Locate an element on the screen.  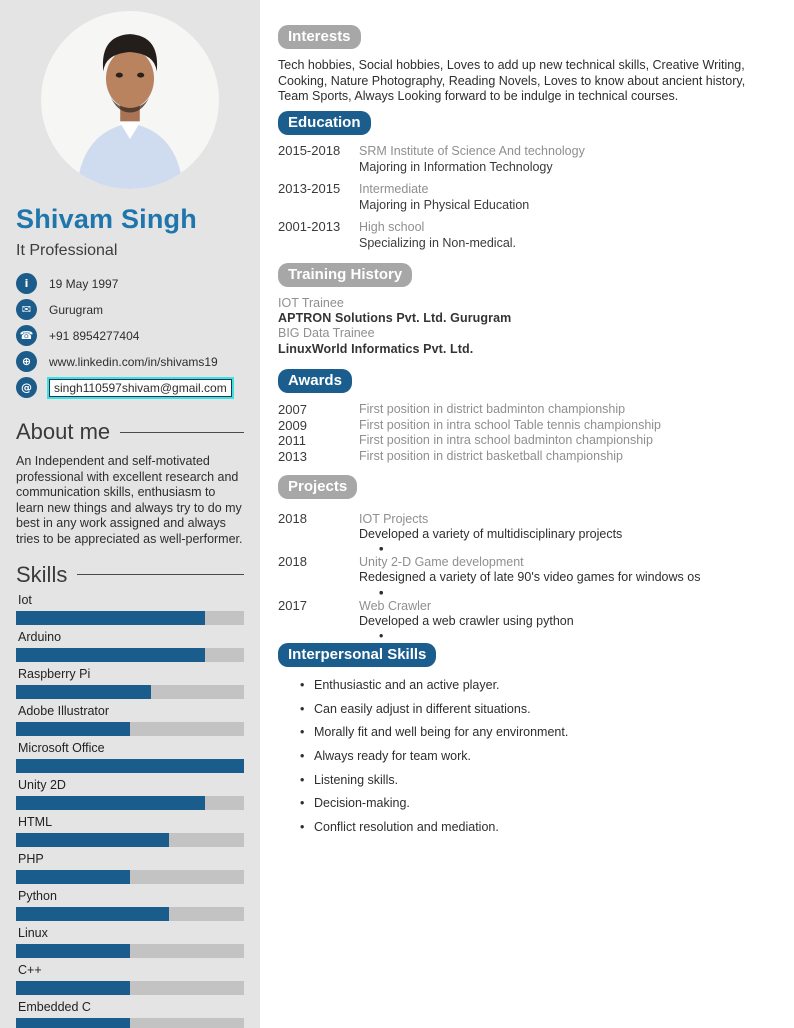
training-organization: APTRON Solutions Pvt. Ltd. Gurugram is located at coordinates (395, 318).